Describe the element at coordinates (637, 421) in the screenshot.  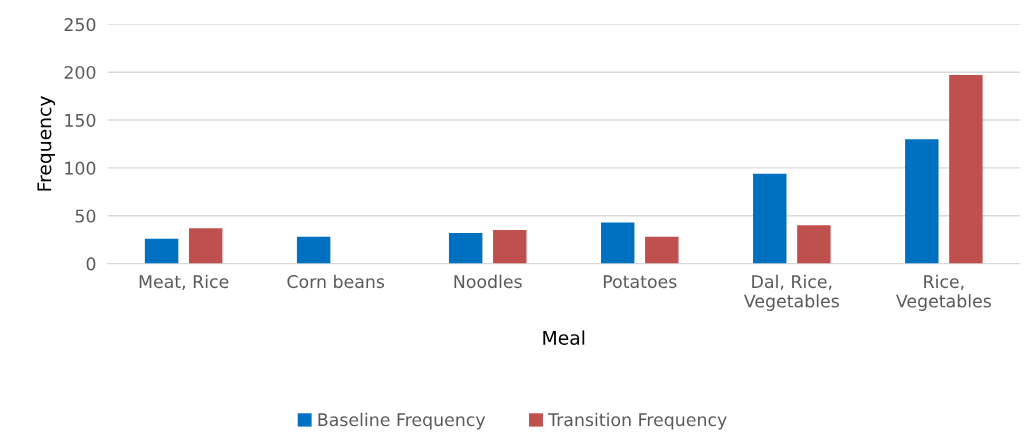
I see `legend-label: Transition Frequency` at that location.